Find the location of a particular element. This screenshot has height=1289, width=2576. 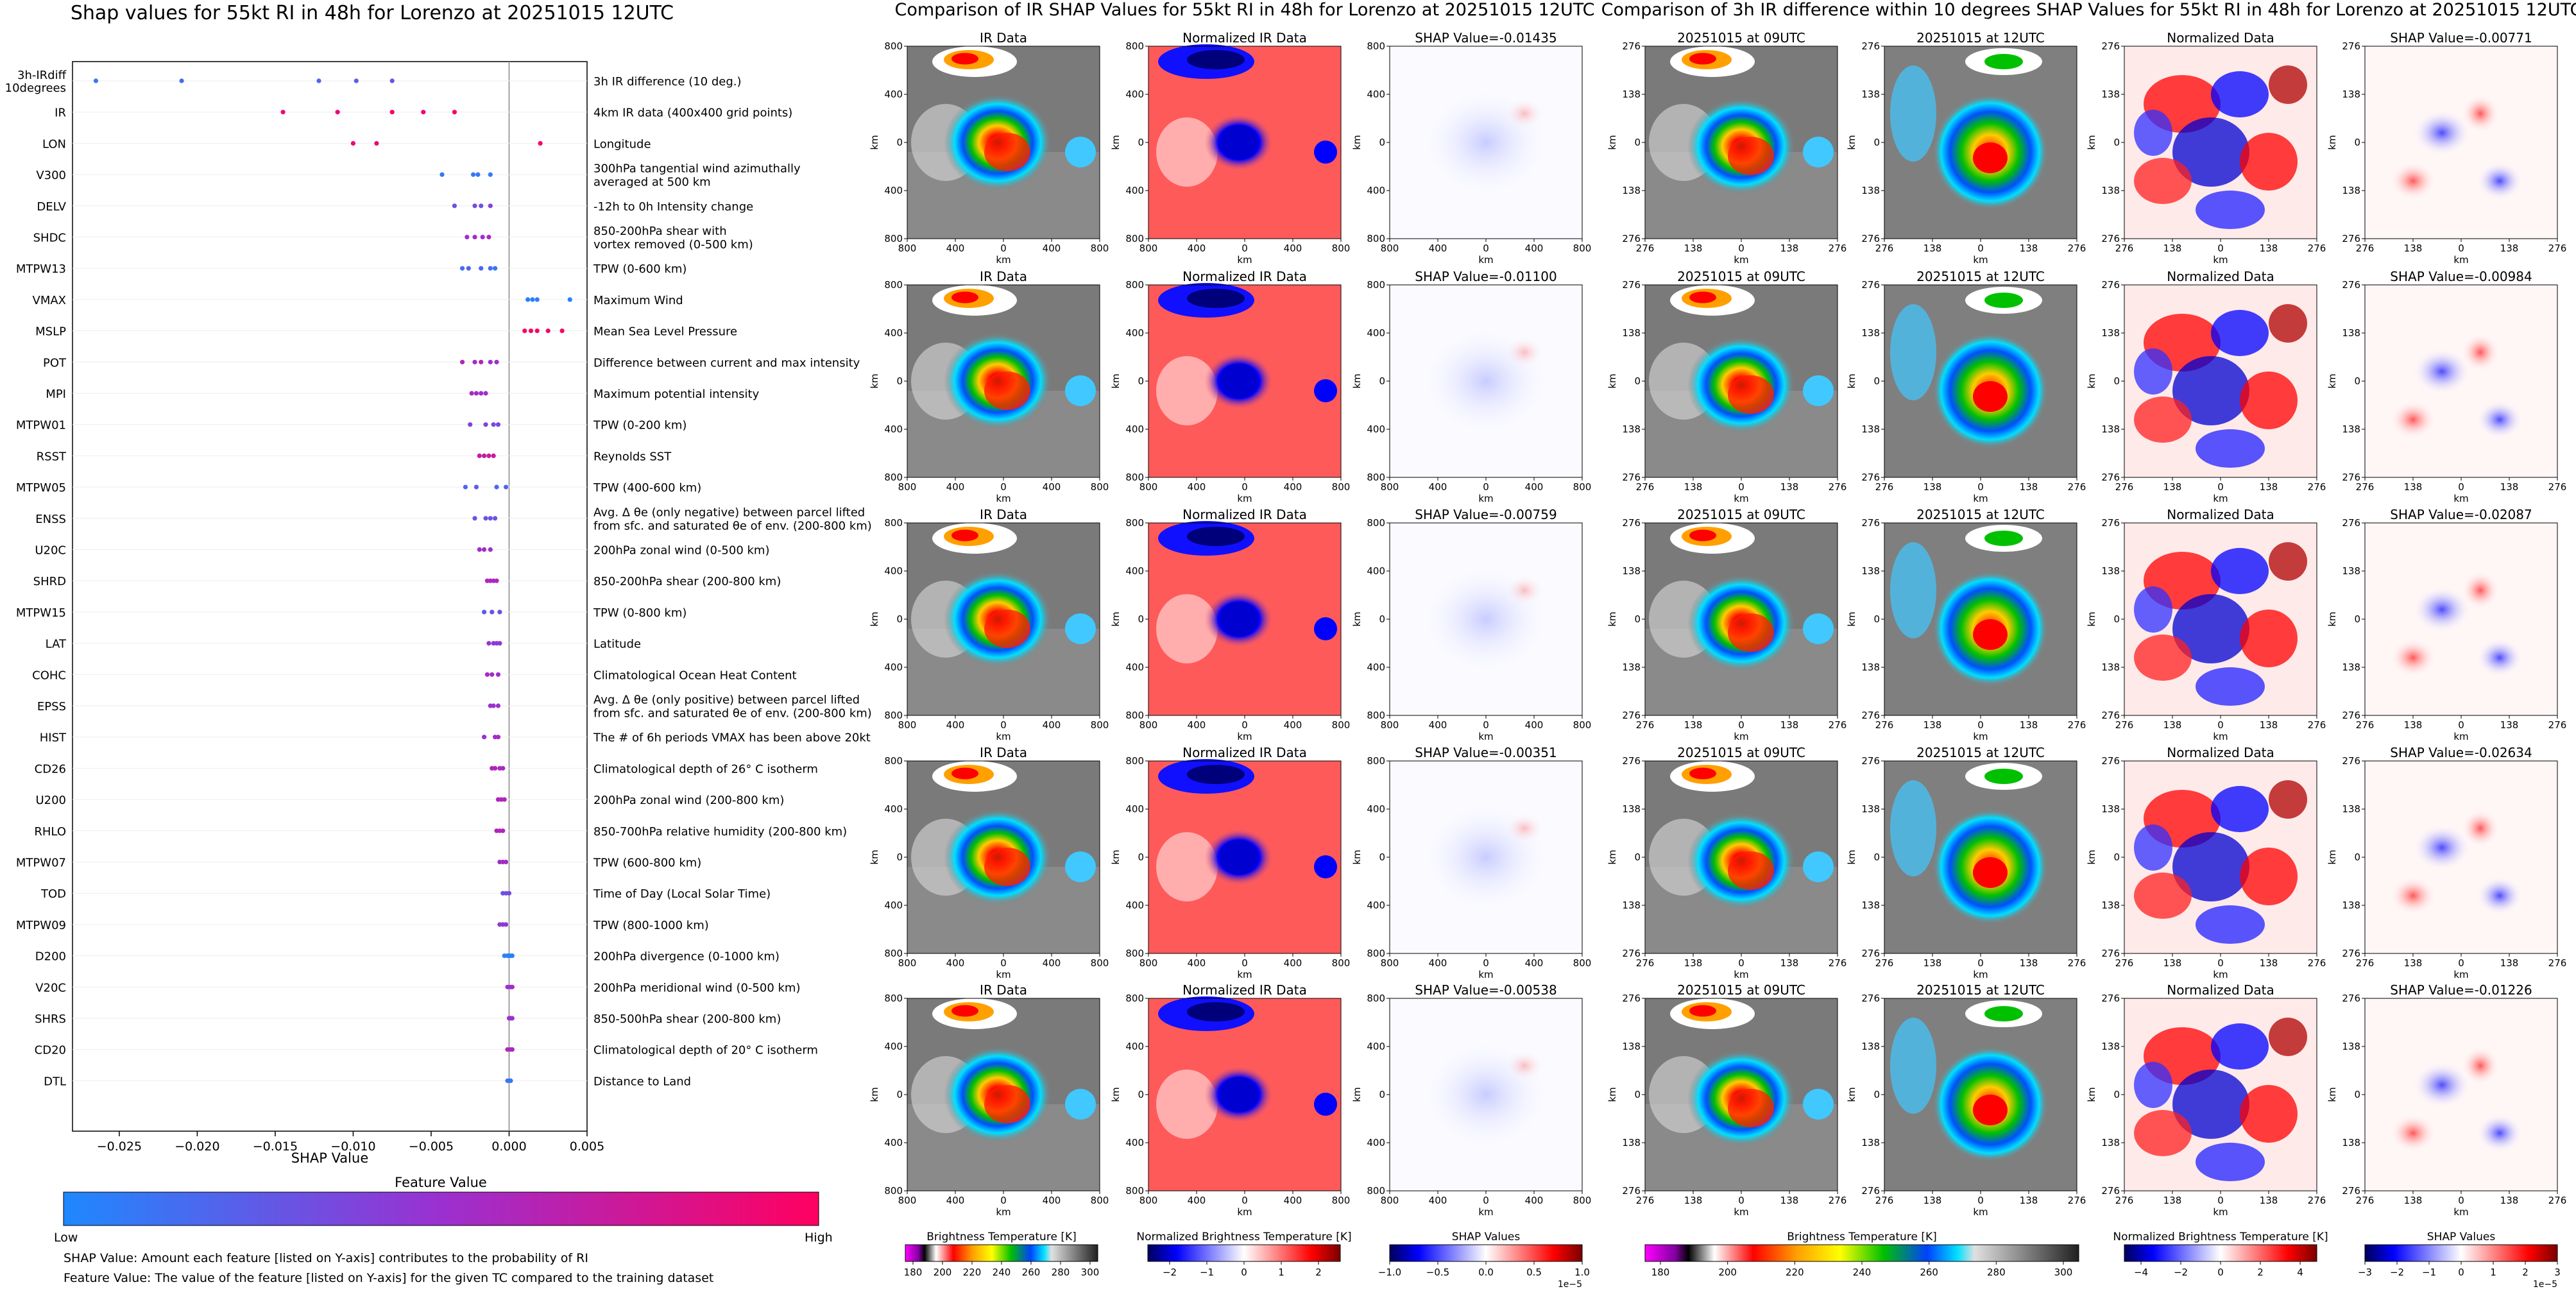

colorbar-tick-label: 3 is located at coordinates (2557, 1272).